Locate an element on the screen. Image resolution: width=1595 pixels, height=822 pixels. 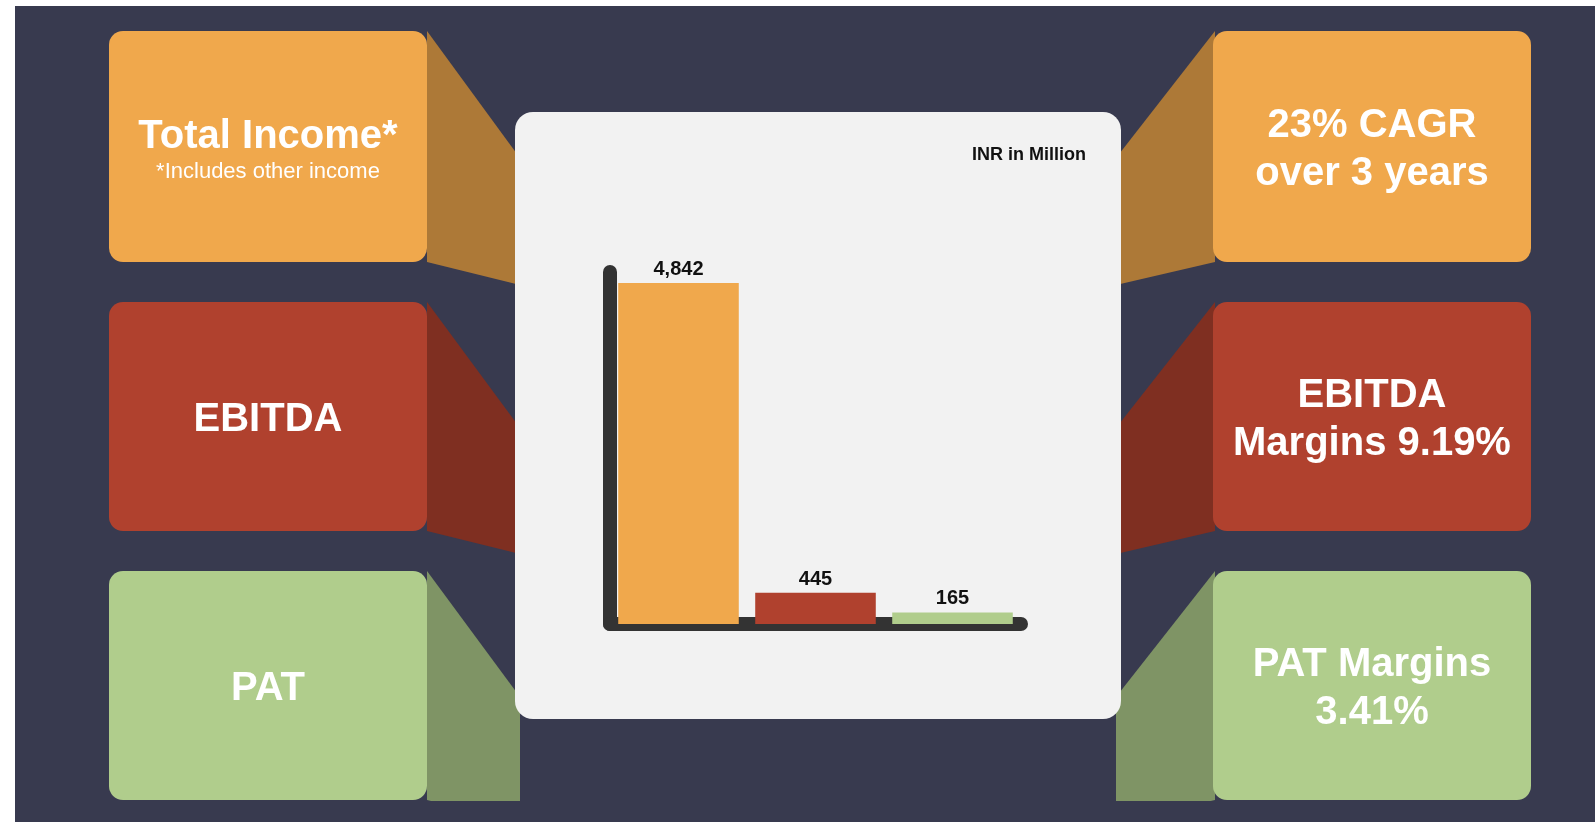
data-label: 165 is located at coordinates (952, 597).